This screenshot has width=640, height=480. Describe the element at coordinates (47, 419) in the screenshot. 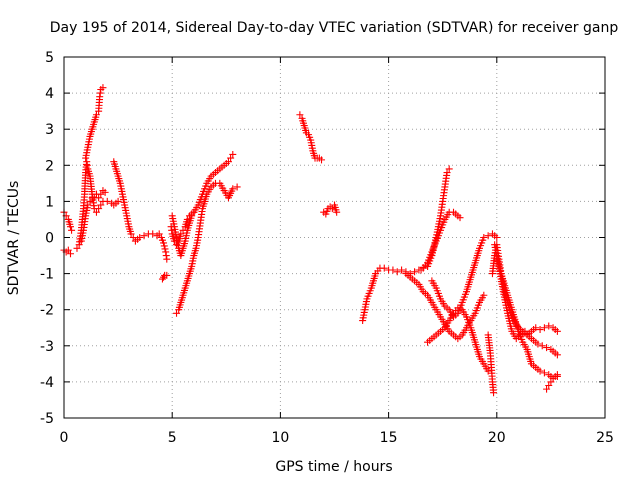

I see `y-tick-label: -5` at that location.